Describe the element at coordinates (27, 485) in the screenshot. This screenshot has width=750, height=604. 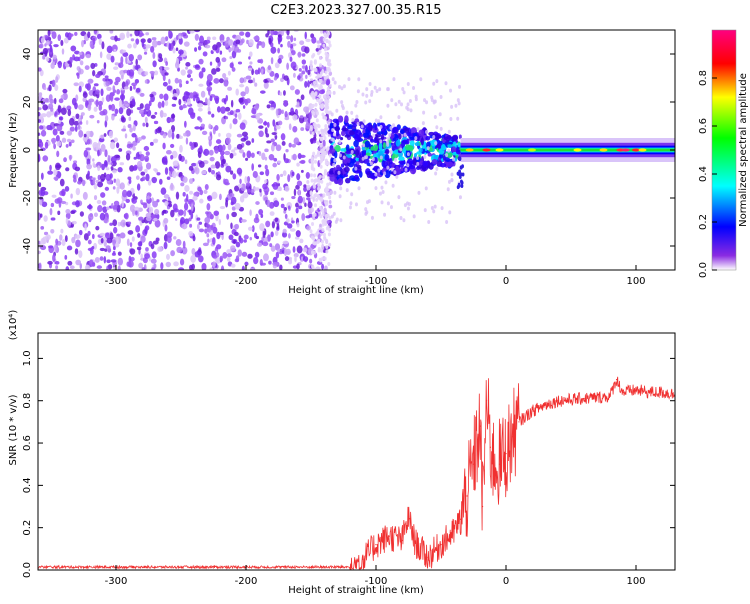
I see `y-tick-label: 0.4` at that location.